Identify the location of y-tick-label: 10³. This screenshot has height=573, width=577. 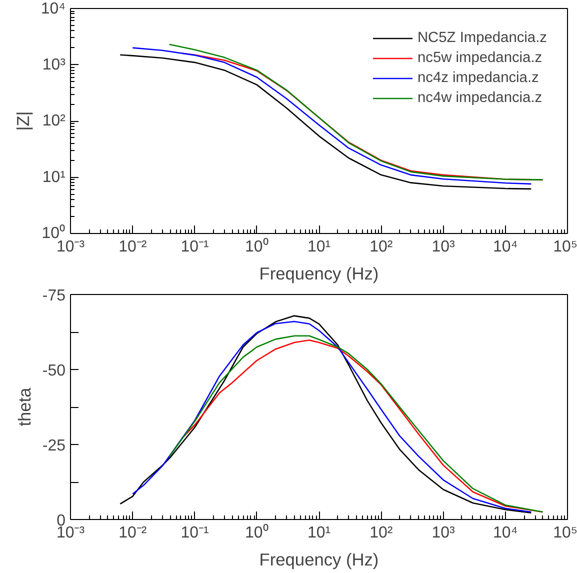
(54, 65).